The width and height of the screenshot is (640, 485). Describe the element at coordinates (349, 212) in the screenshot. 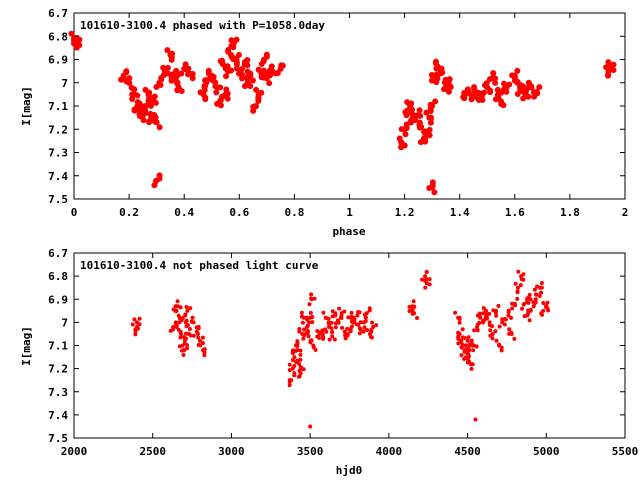

I see `phased-x-tick-label: 1` at that location.